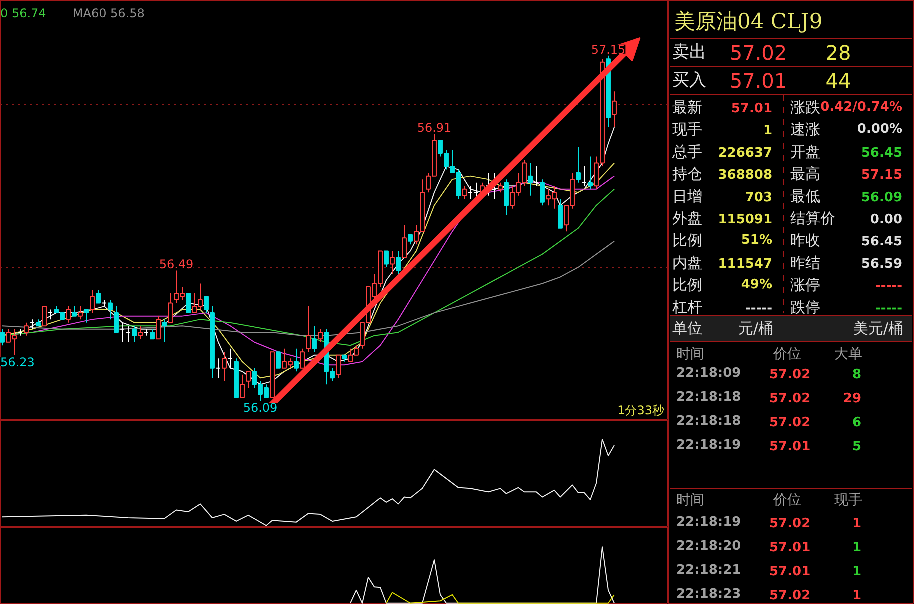  What do you see at coordinates (608, 49) in the screenshot?
I see `annotation: 57.15` at bounding box center [608, 49].